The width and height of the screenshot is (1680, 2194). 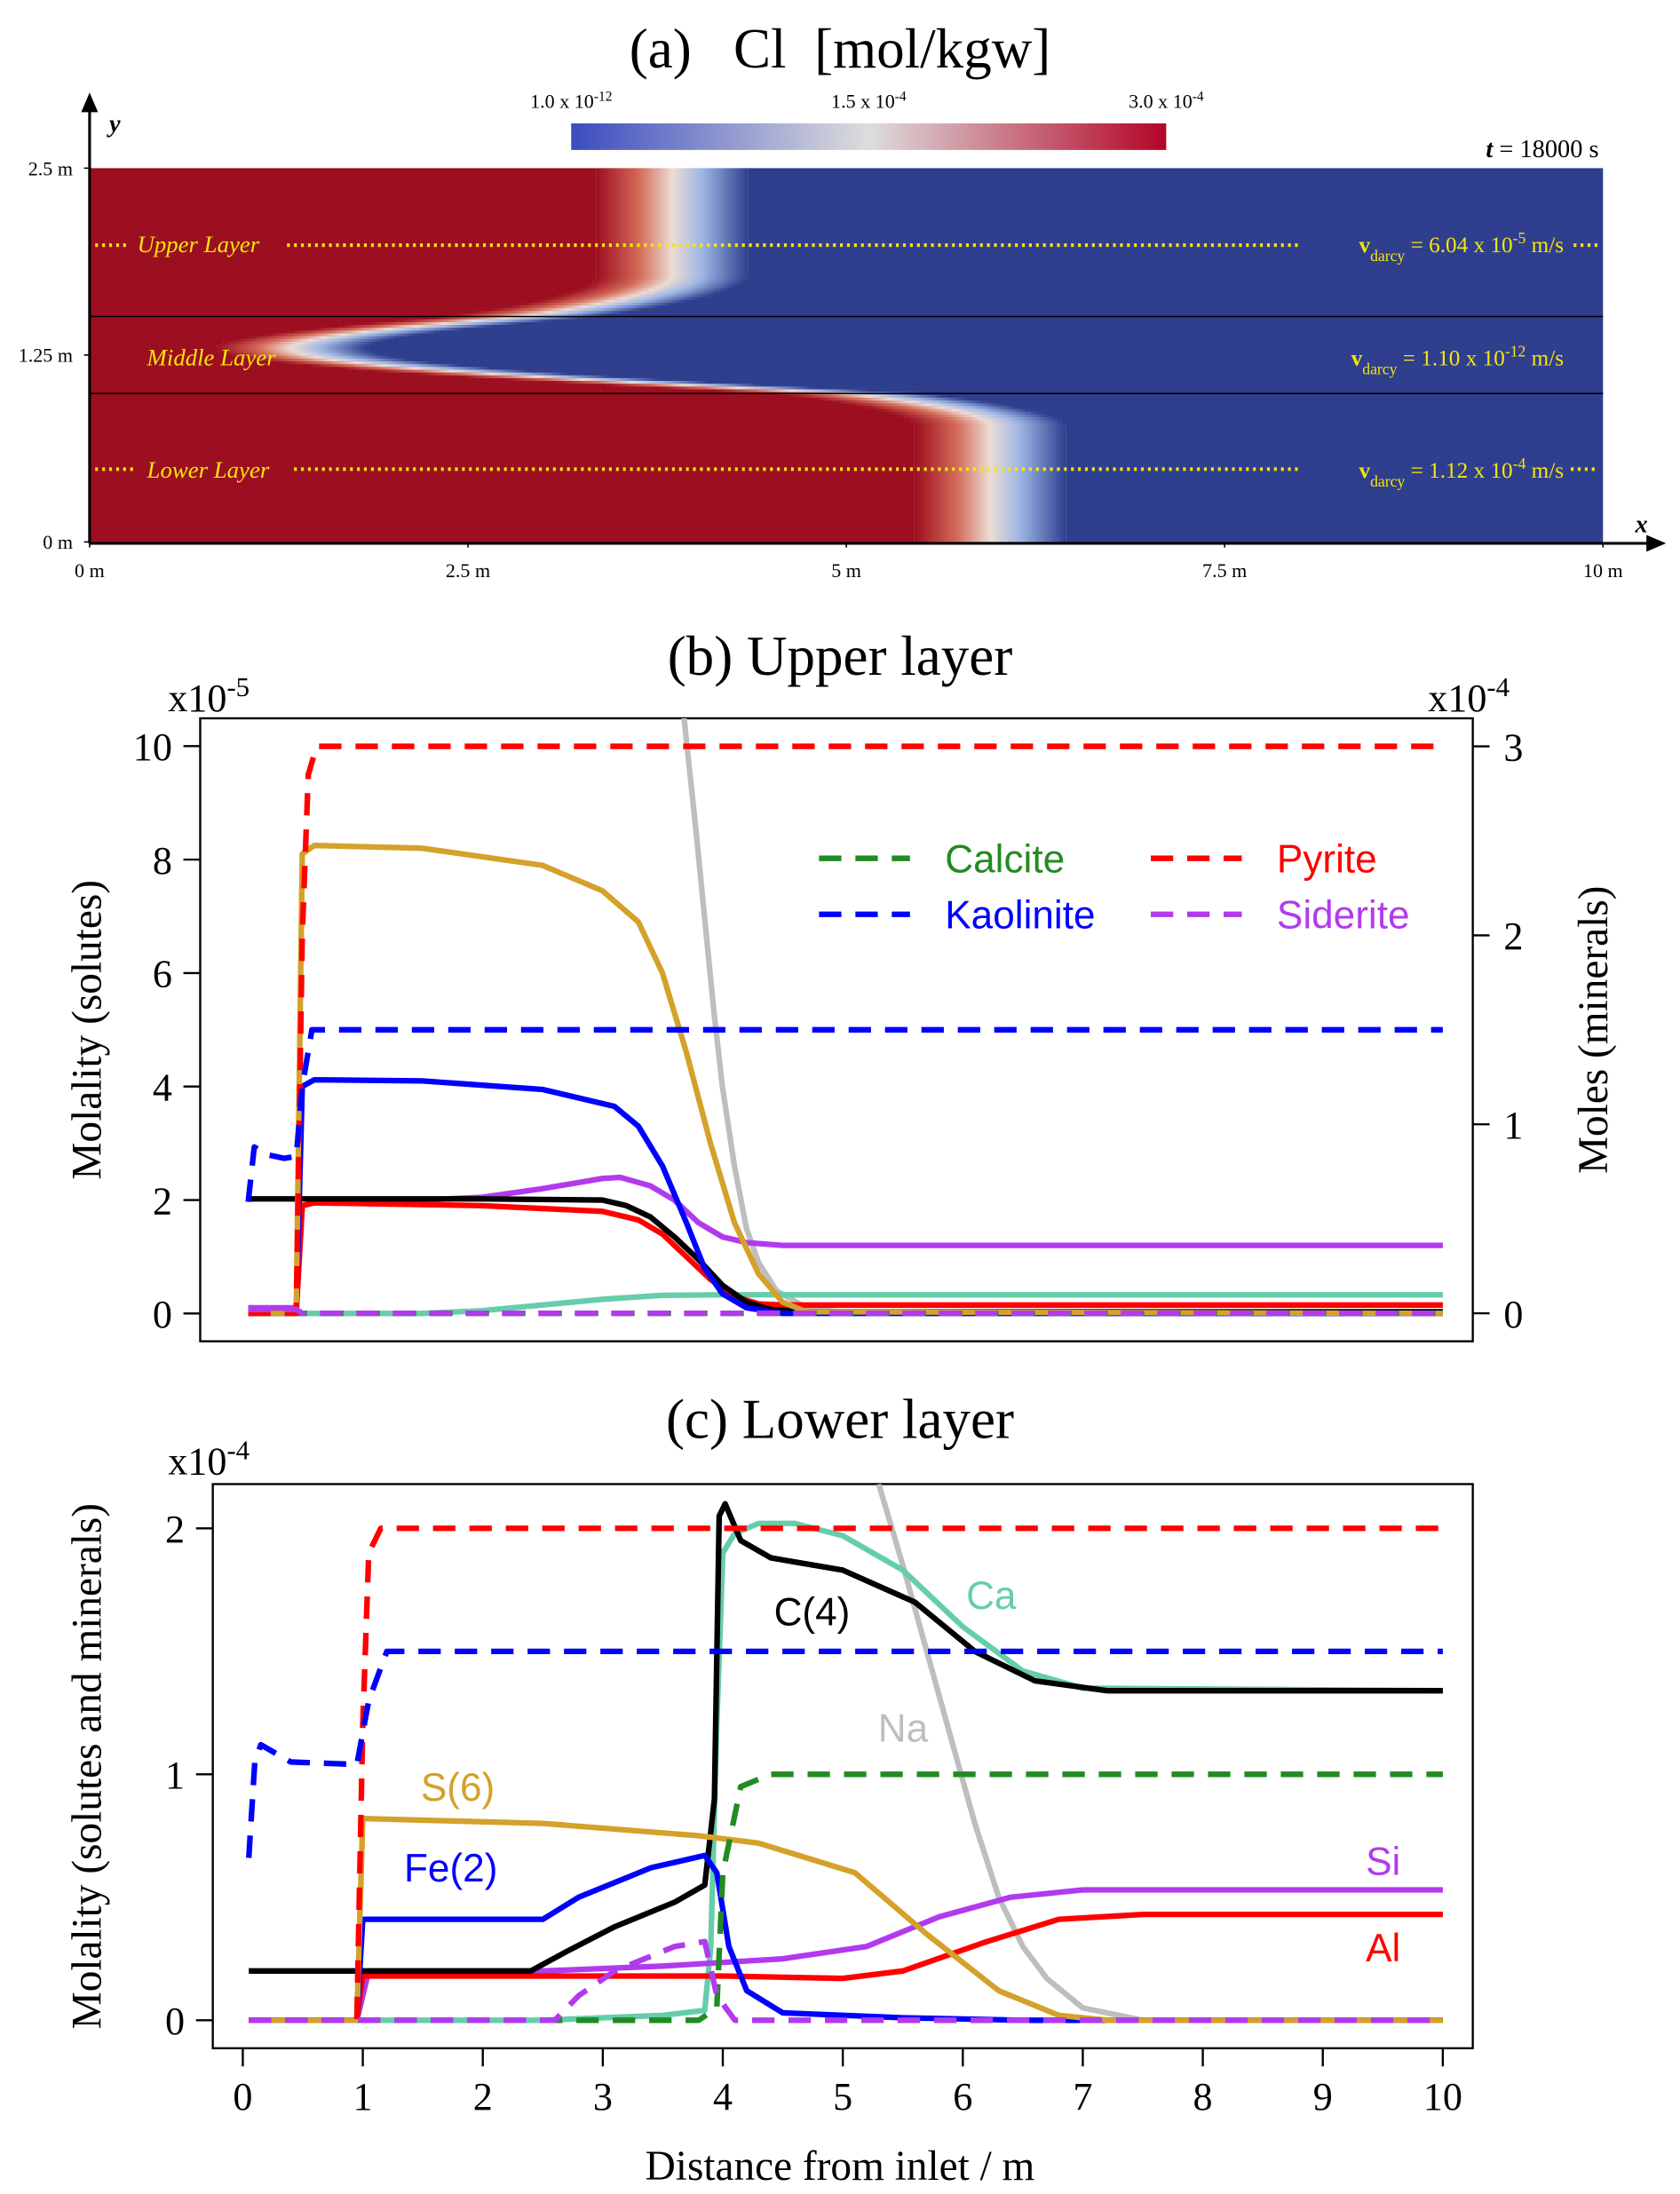 I want to click on solute-line, so click(x=1159, y=1754).